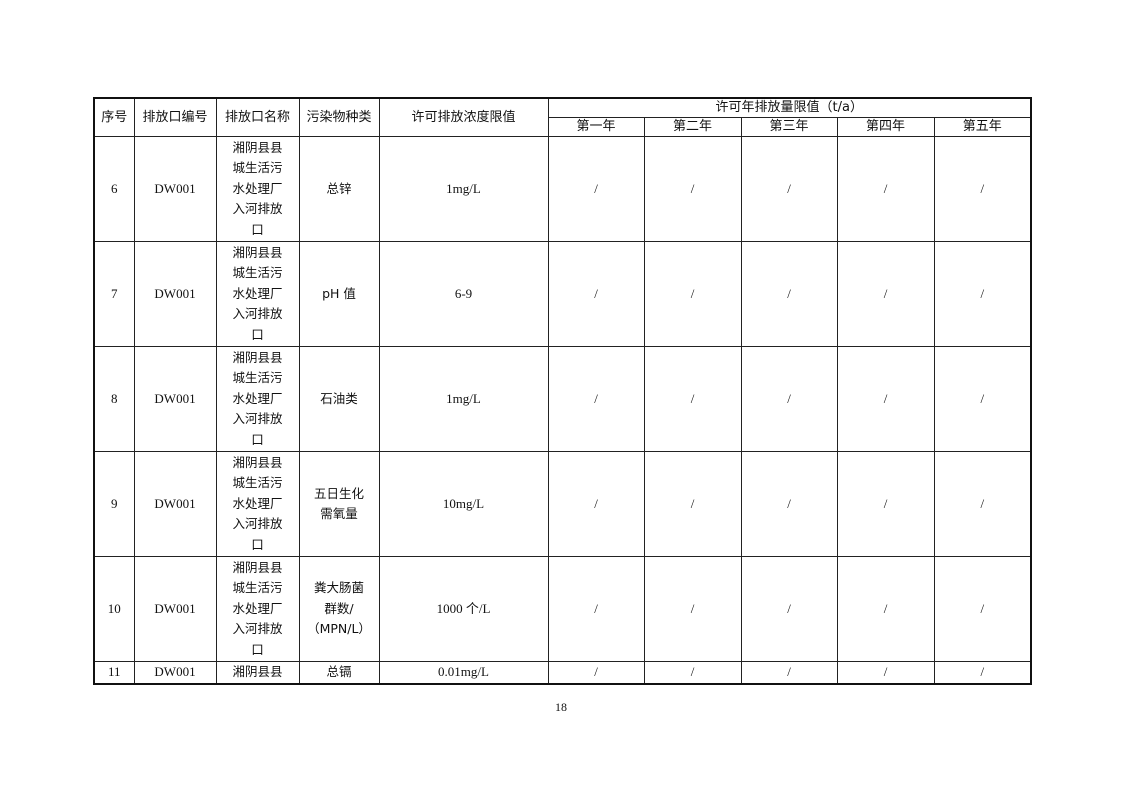 The image size is (1122, 793). I want to click on cell-pollutant: 五日生化 需氧量, so click(339, 504).